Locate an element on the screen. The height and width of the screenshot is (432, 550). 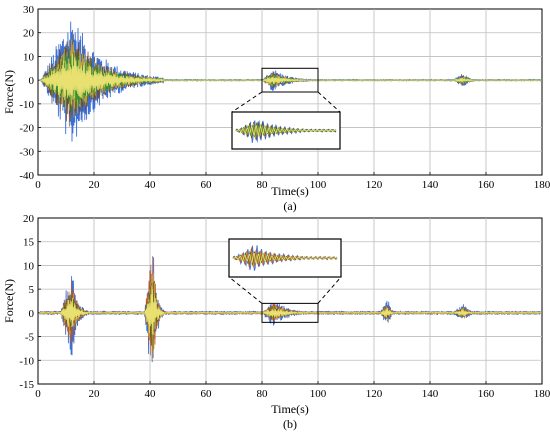
y-tick-label: 30 is located at coordinates (29, 10).